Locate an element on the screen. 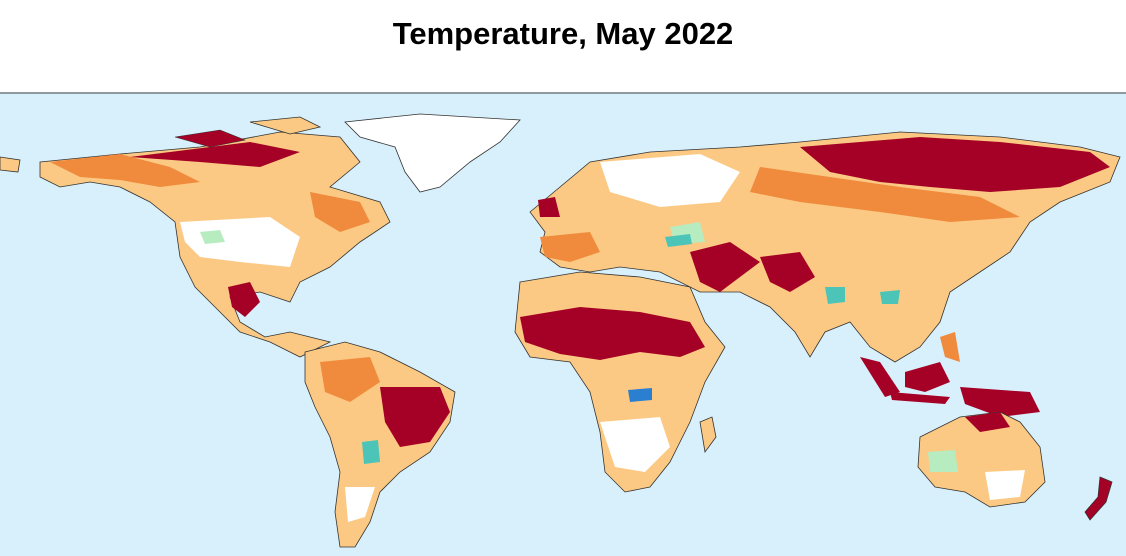  greenland is located at coordinates (432, 153).